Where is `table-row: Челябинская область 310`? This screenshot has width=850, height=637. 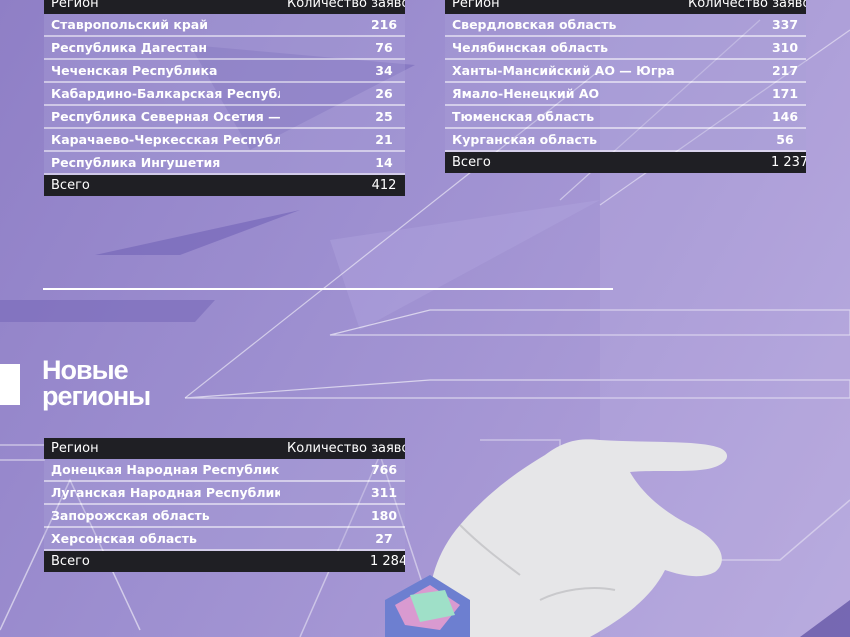 table-row: Челябинская область 310 is located at coordinates (625, 48).